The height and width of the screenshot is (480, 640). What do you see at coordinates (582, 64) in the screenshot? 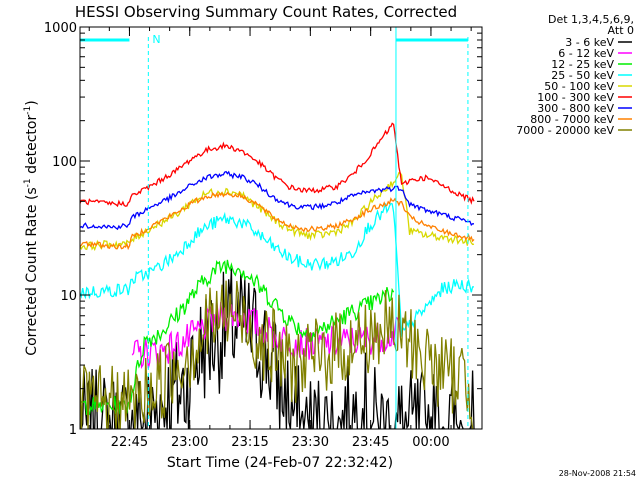
I see `legend-label: 12 - 25 keV` at bounding box center [582, 64].